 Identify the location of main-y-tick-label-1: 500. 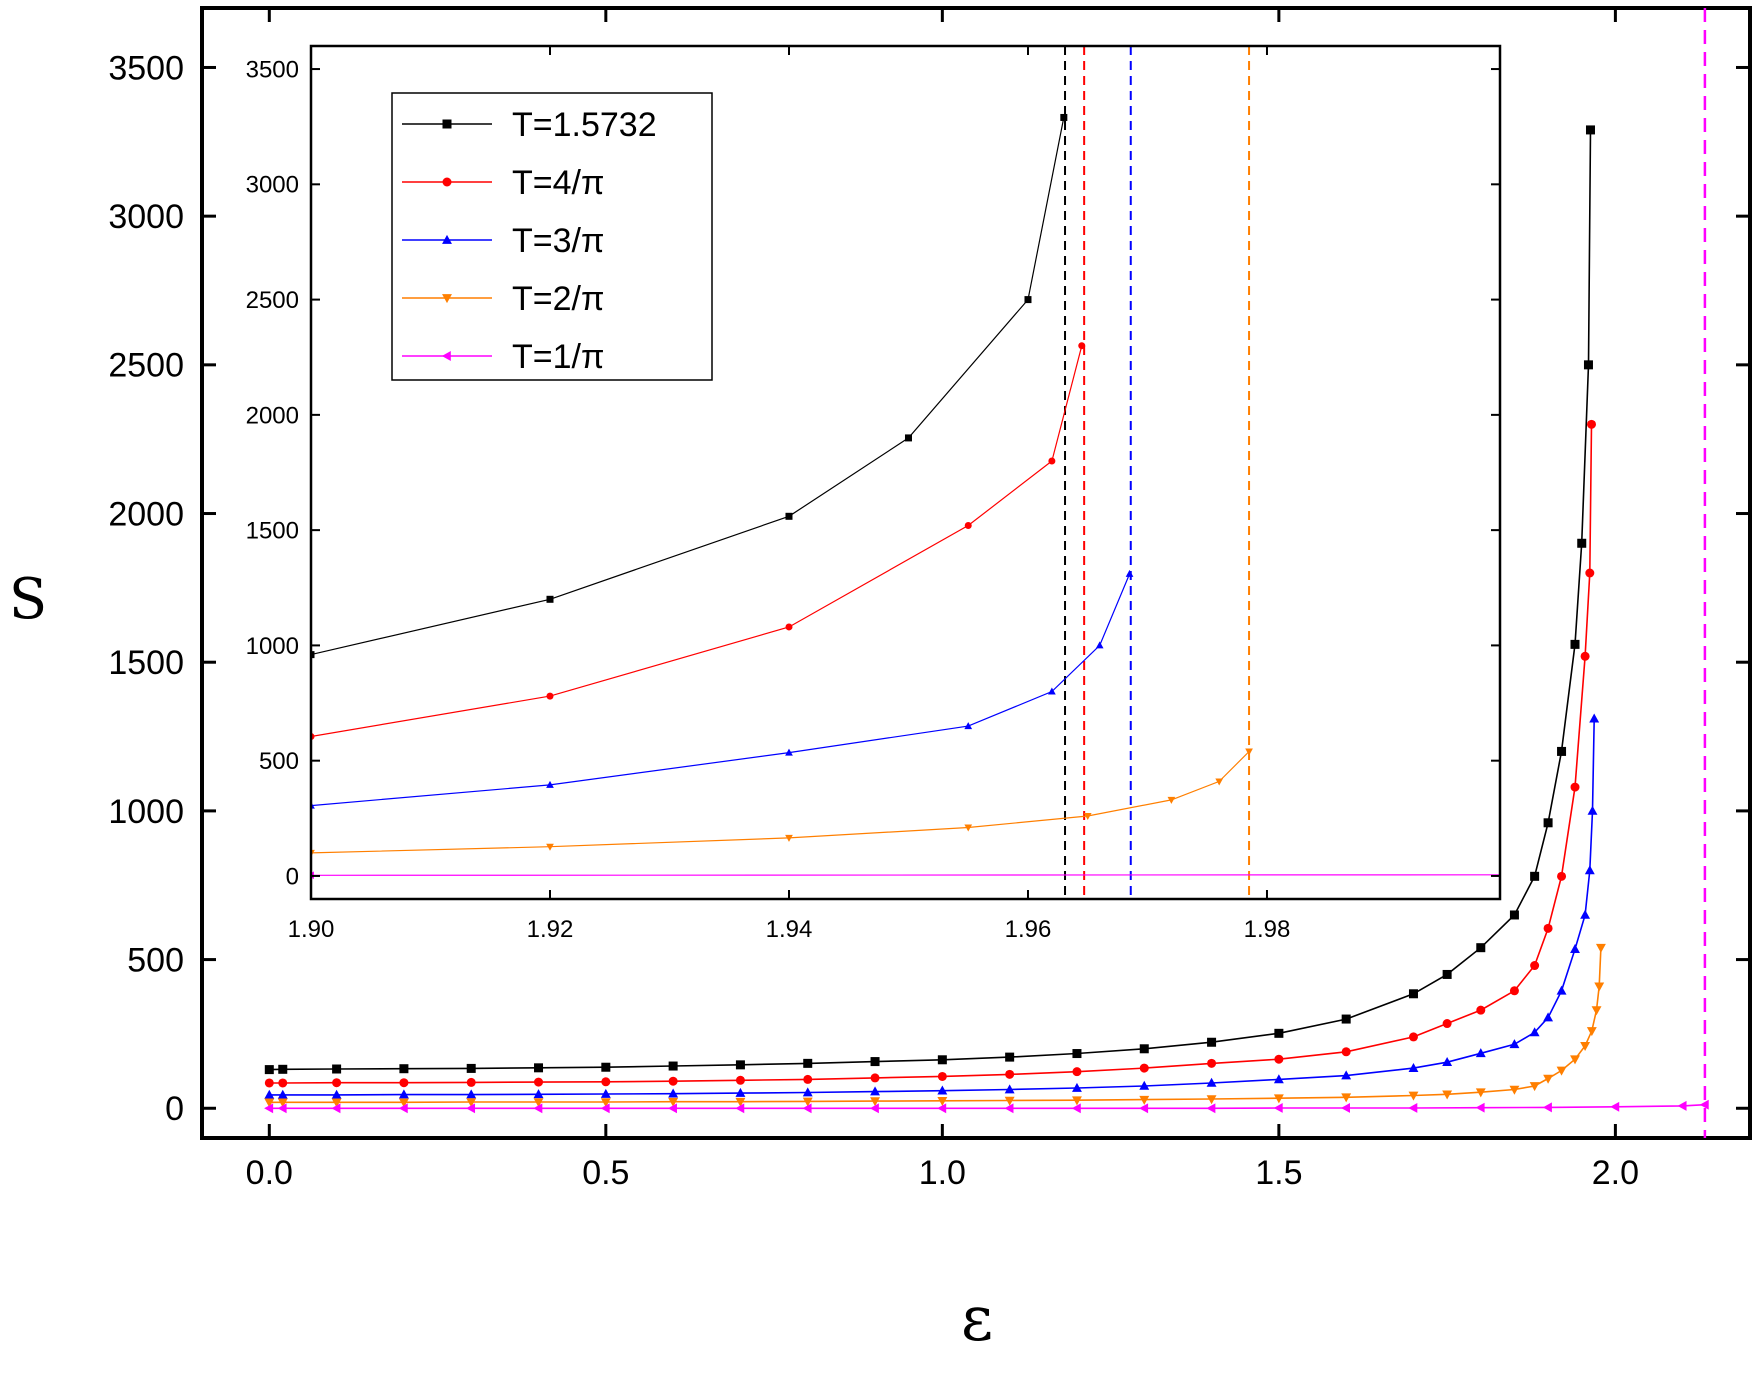
(155, 960).